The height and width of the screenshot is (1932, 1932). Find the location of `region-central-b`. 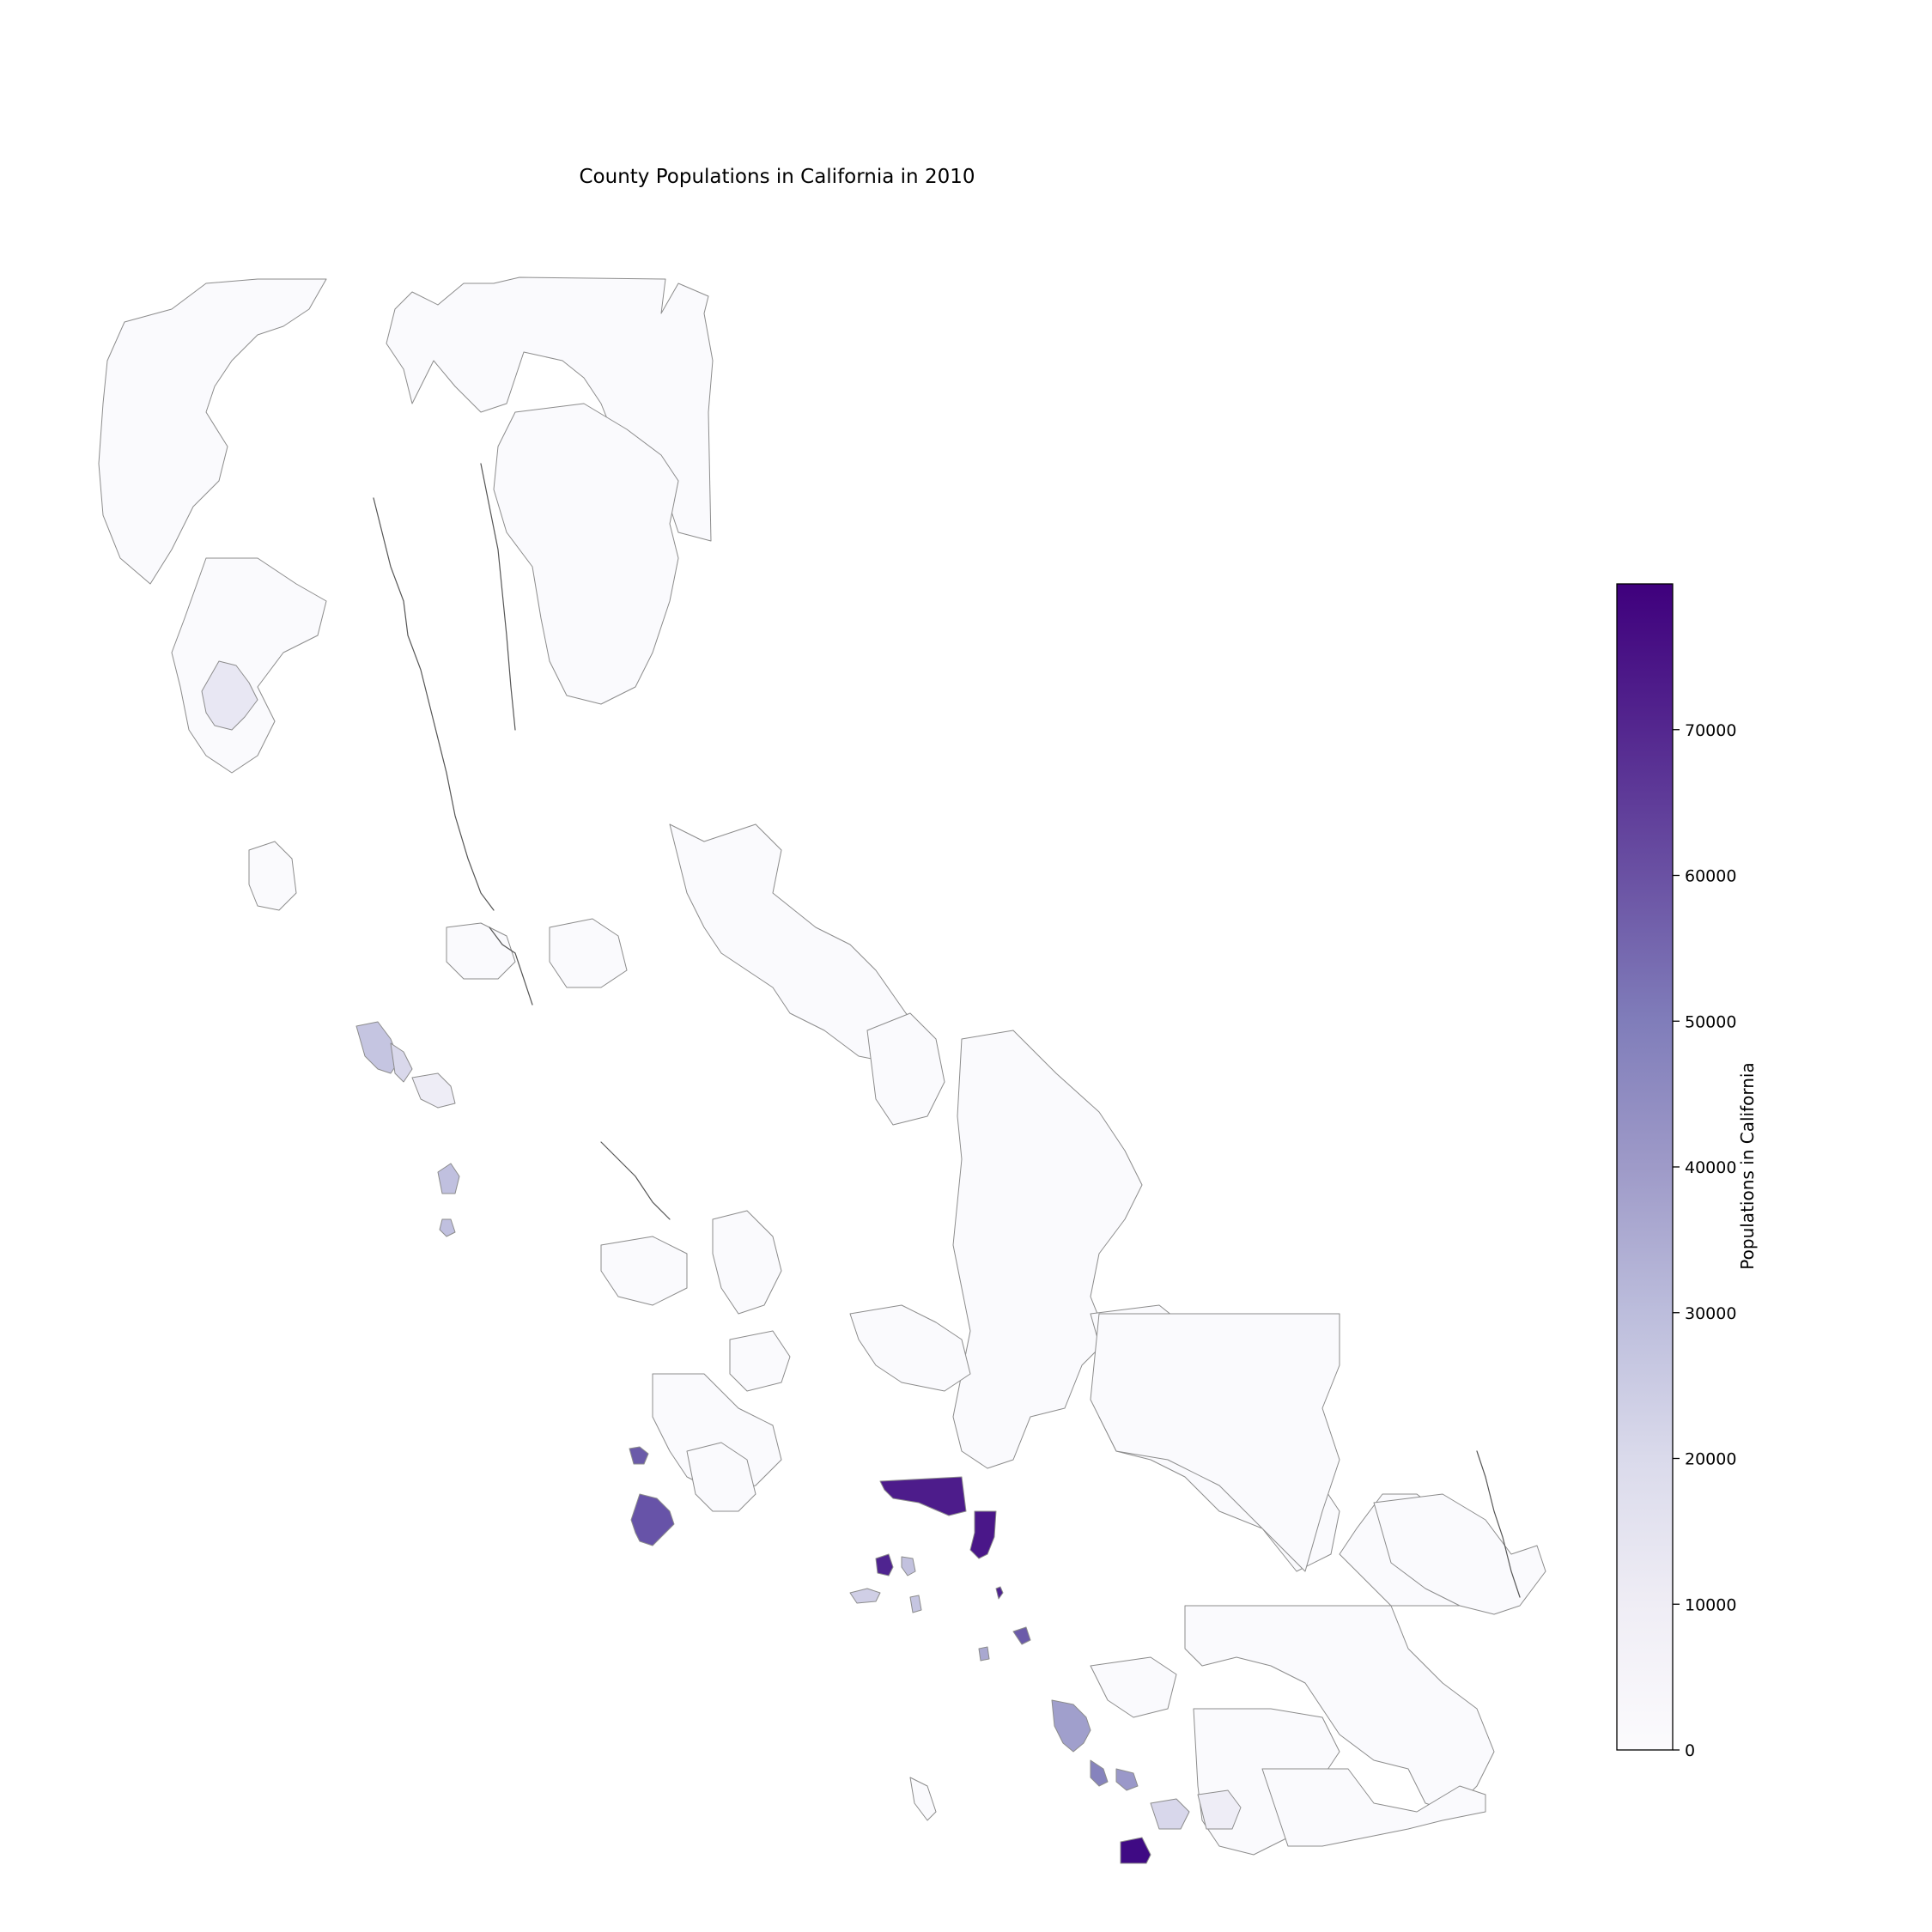

region-central-b is located at coordinates (760, 1361).